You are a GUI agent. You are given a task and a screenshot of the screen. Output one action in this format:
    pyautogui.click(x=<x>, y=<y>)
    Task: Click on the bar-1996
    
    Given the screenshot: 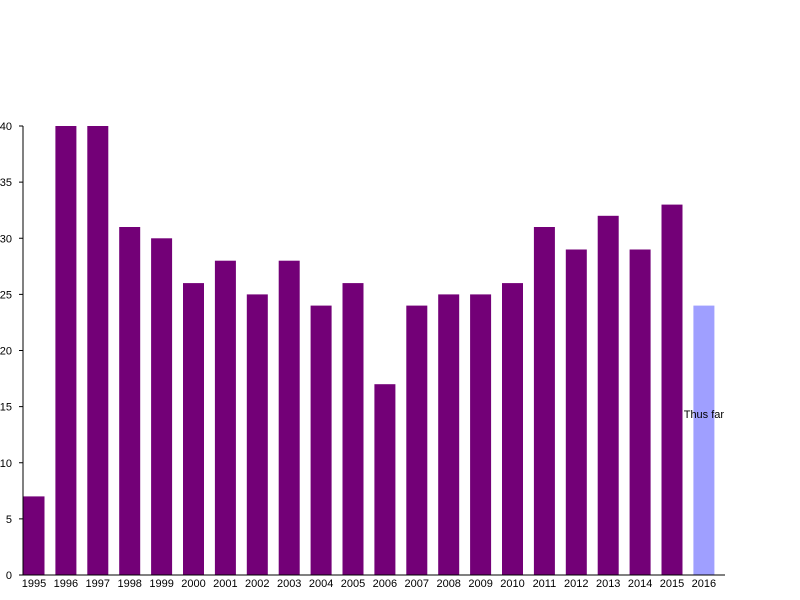 What is the action you would take?
    pyautogui.click(x=66, y=350)
    